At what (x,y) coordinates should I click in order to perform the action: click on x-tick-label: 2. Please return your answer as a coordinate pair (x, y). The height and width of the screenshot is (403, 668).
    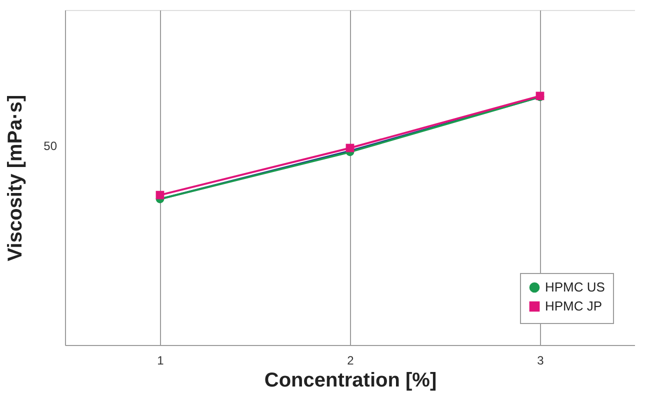
    Looking at the image, I should click on (350, 361).